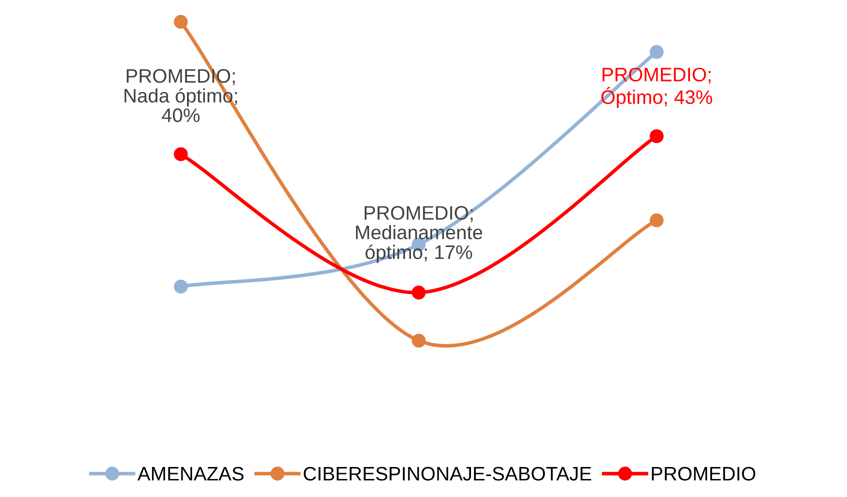 Image resolution: width=847 pixels, height=497 pixels. I want to click on legend-label: AMENAZAS, so click(191, 473).